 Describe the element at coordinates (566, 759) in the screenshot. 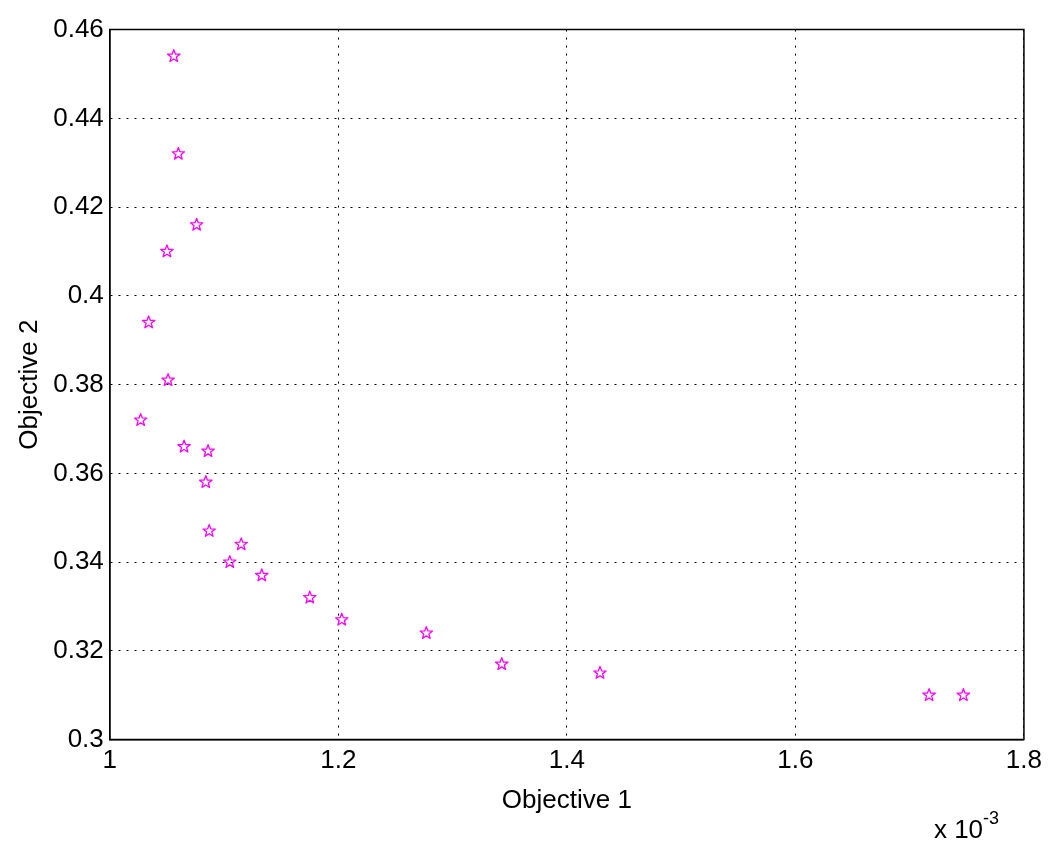

I see `x-tick-label: 1.4` at that location.